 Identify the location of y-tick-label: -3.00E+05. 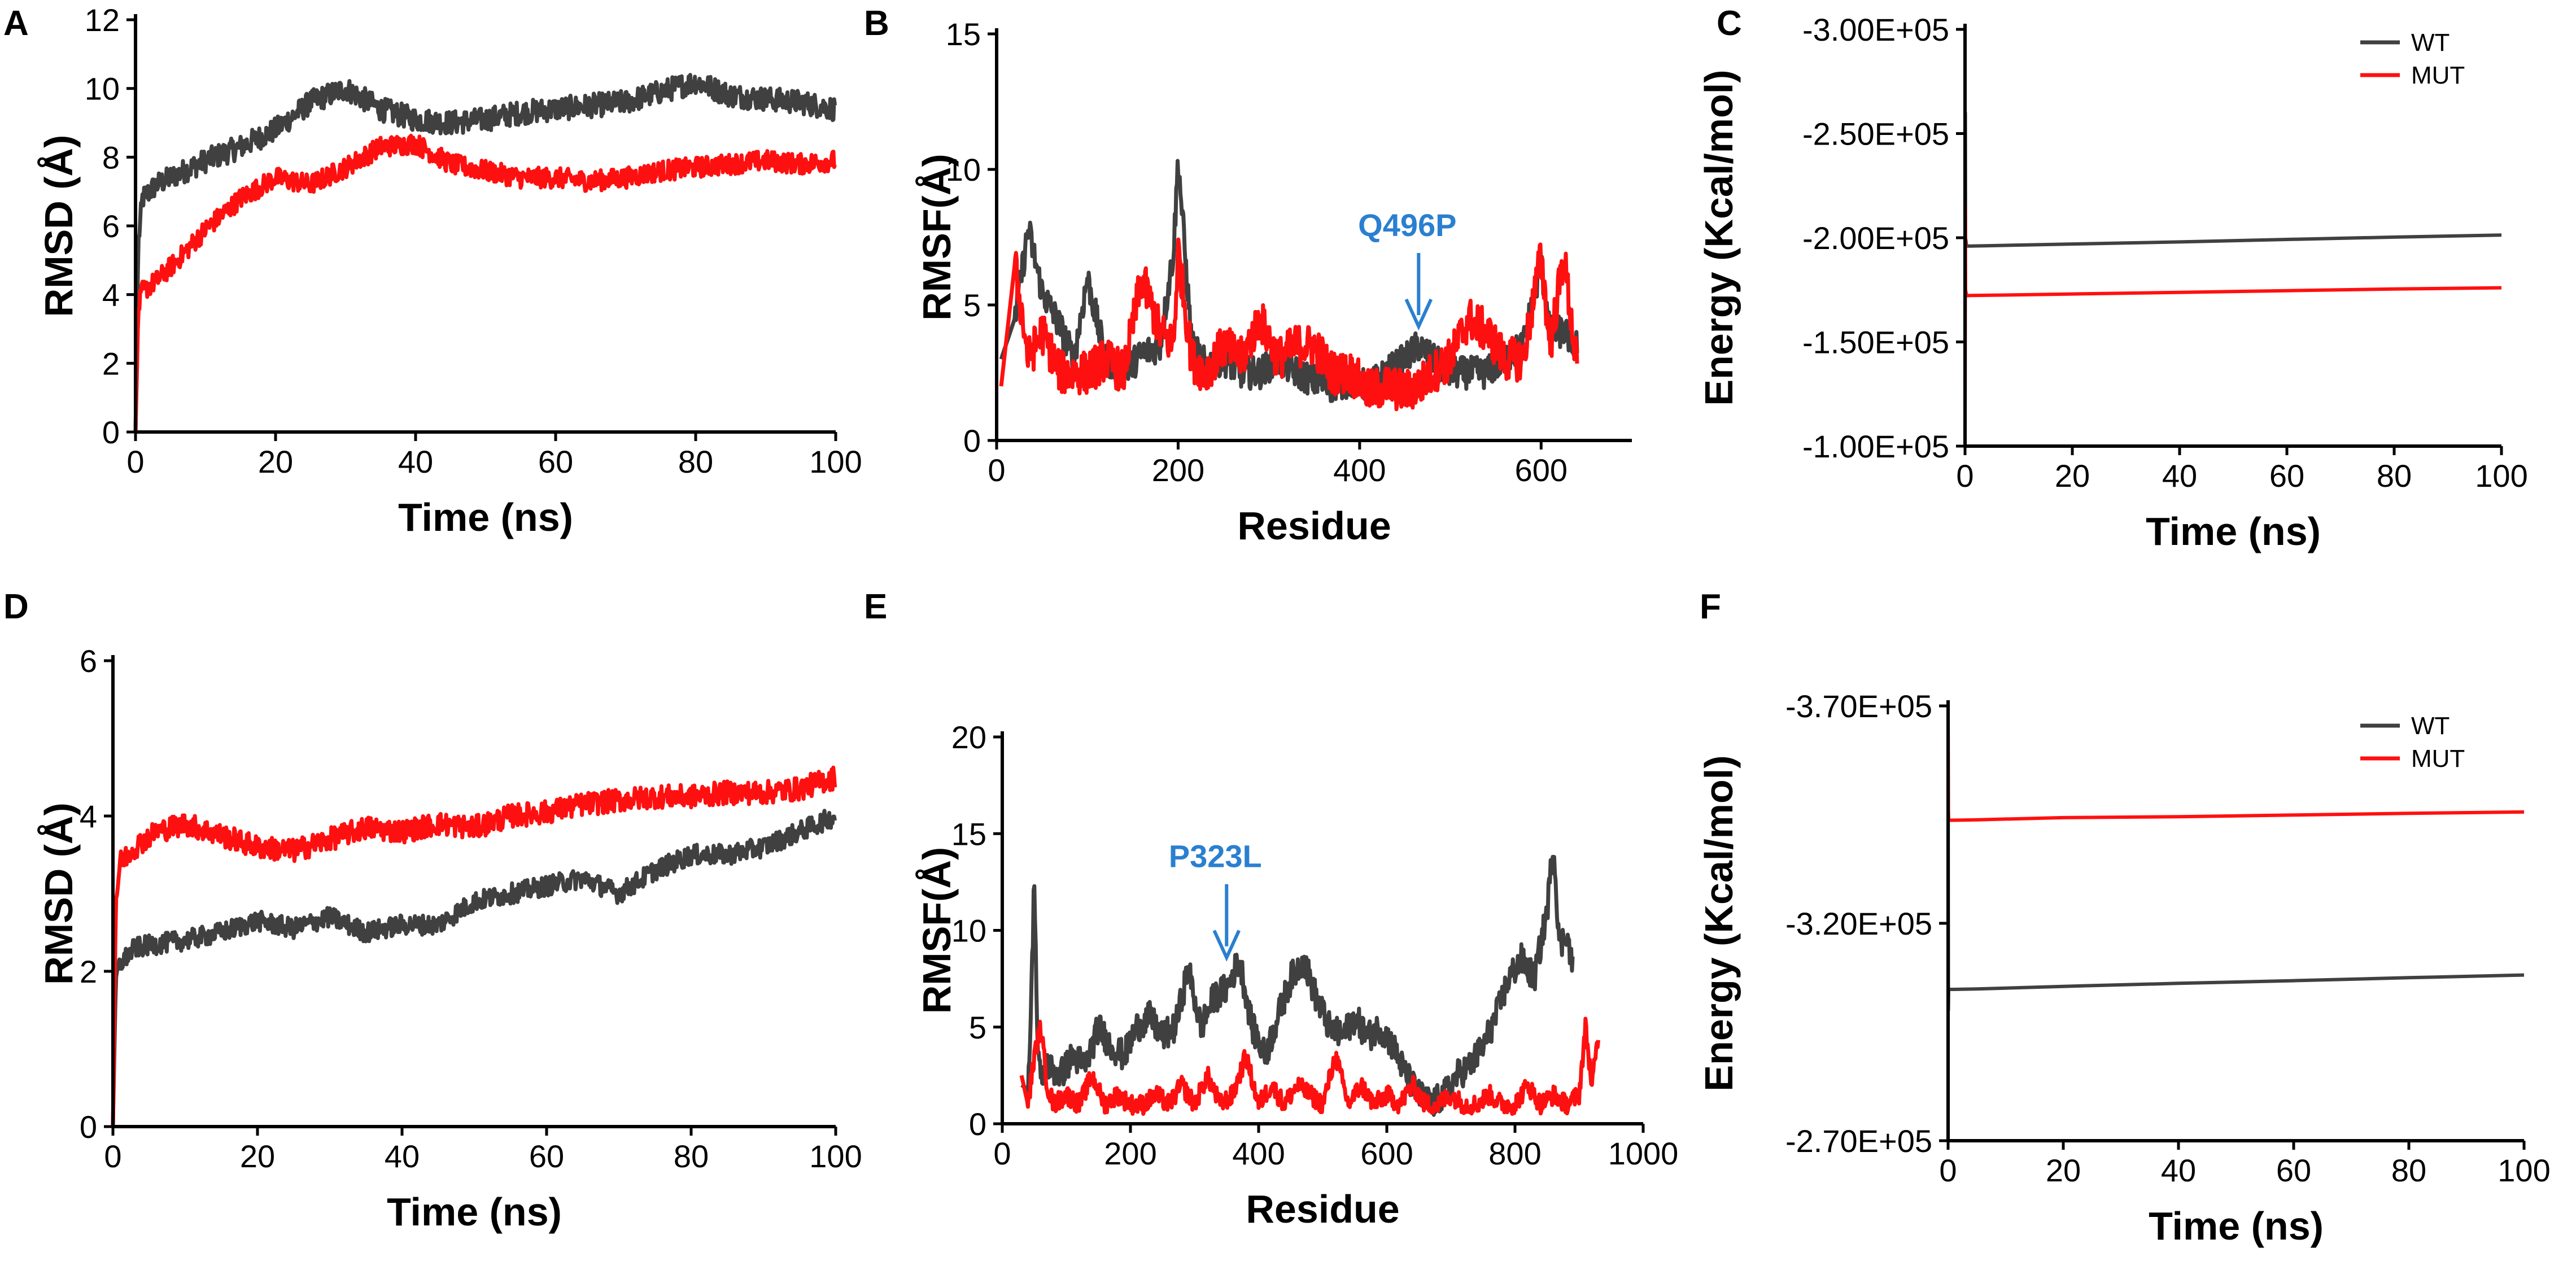
(1875, 29).